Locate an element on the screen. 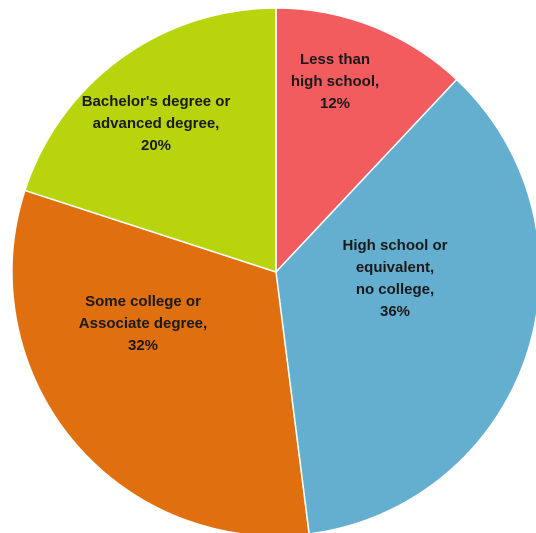 The height and width of the screenshot is (533, 536). pie-slice-label-line: Some college or is located at coordinates (143, 301).